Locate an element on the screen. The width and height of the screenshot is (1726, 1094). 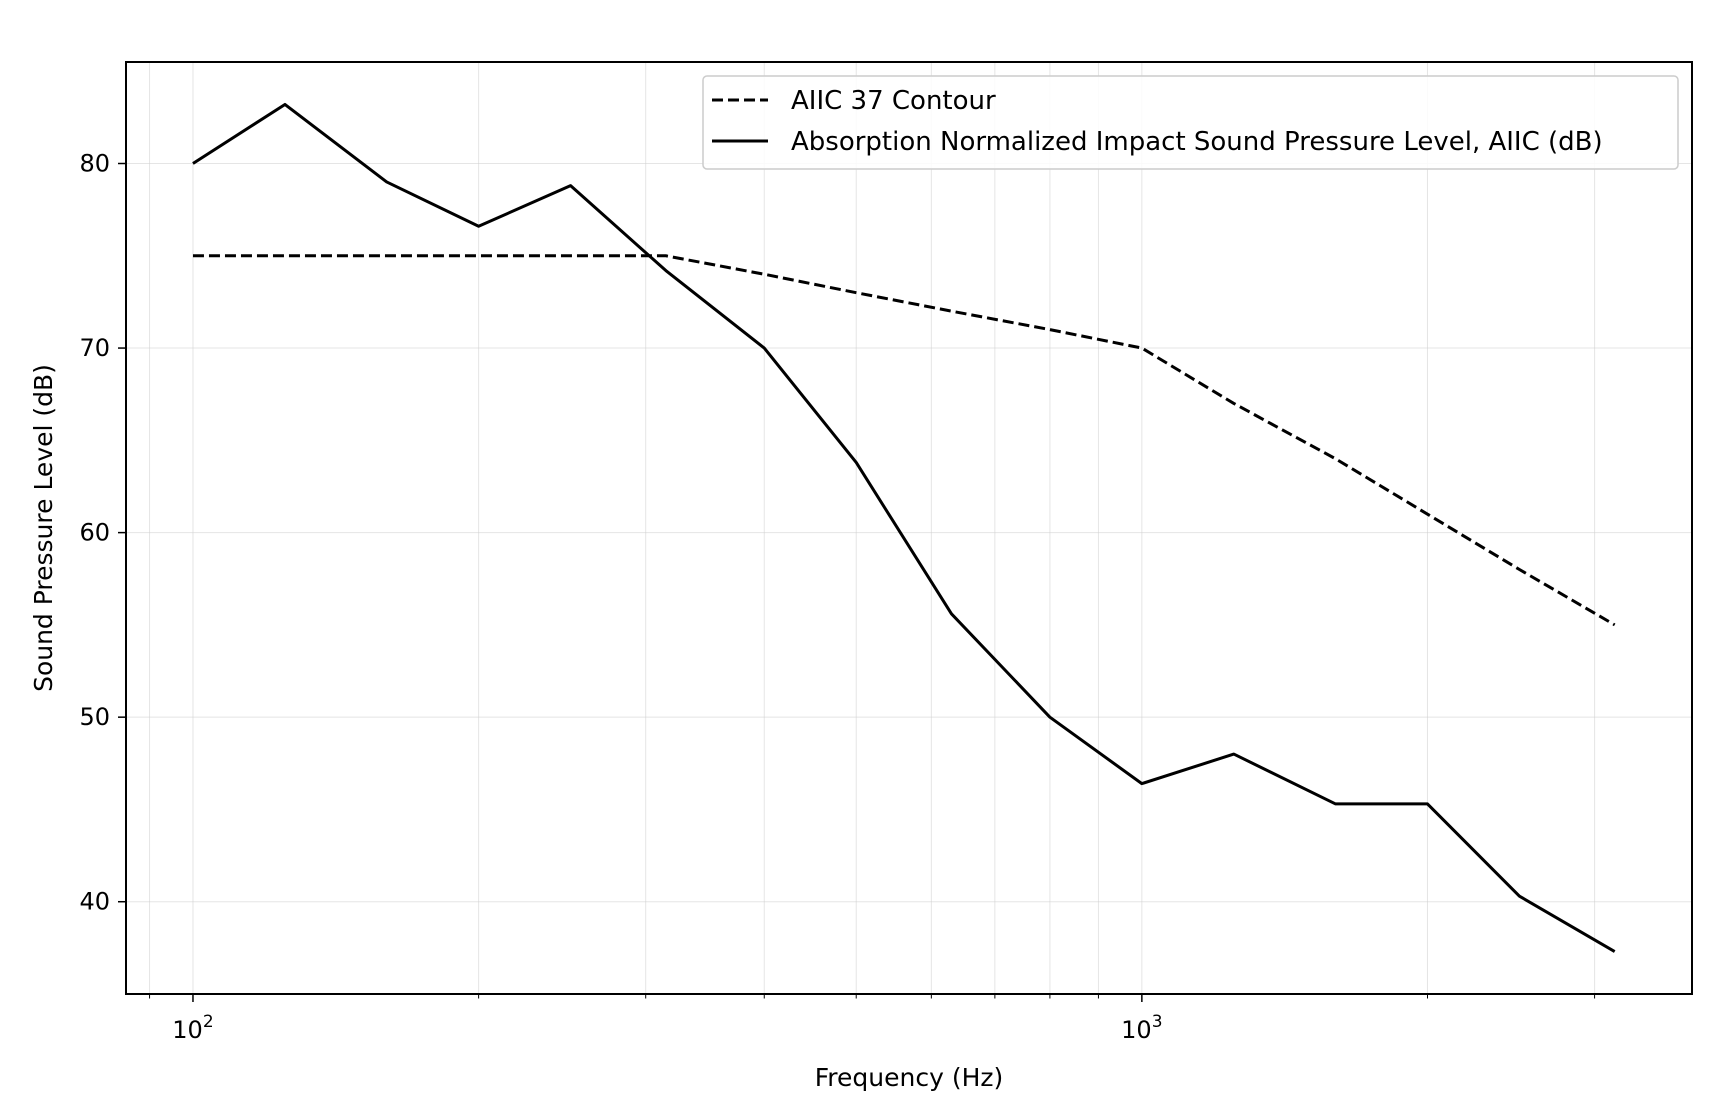
y-tick-label: 50 is located at coordinates (94, 717).